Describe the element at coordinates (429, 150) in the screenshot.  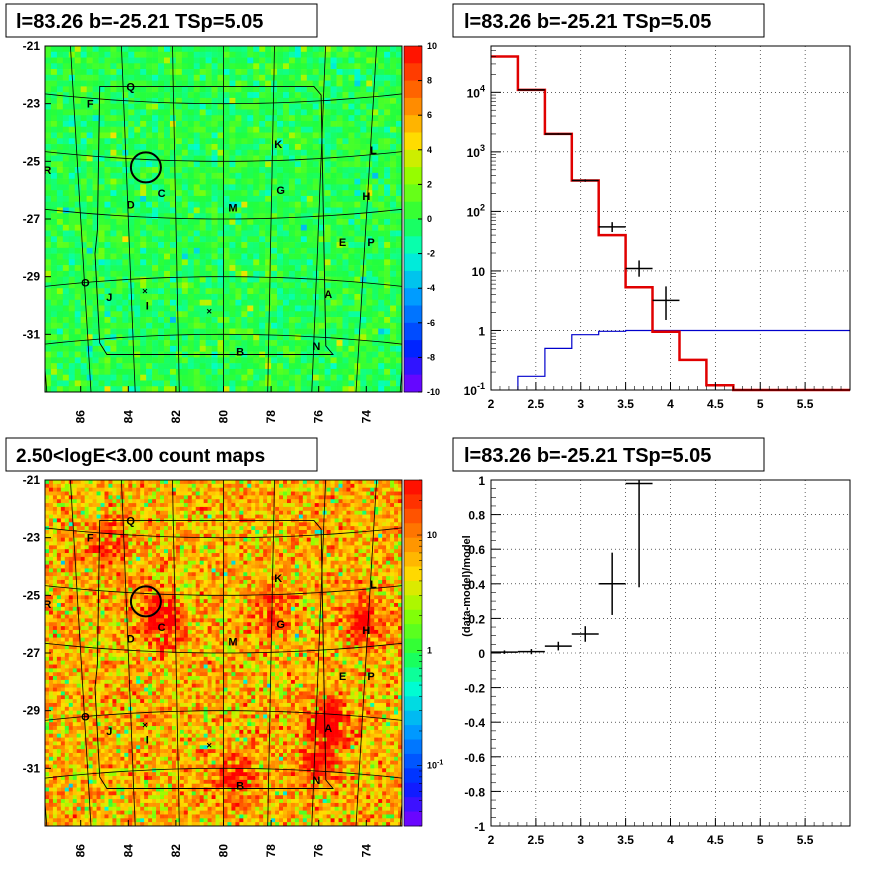
I see `colorbar-label: 4` at that location.